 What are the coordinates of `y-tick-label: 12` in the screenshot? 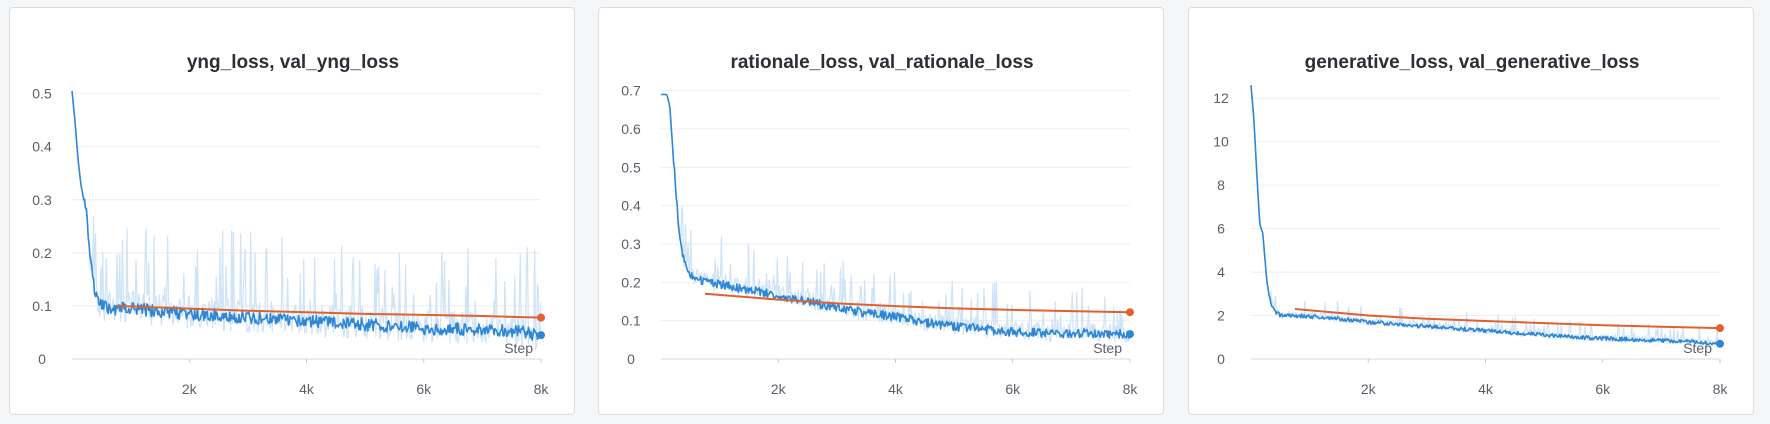 It's located at (1221, 98).